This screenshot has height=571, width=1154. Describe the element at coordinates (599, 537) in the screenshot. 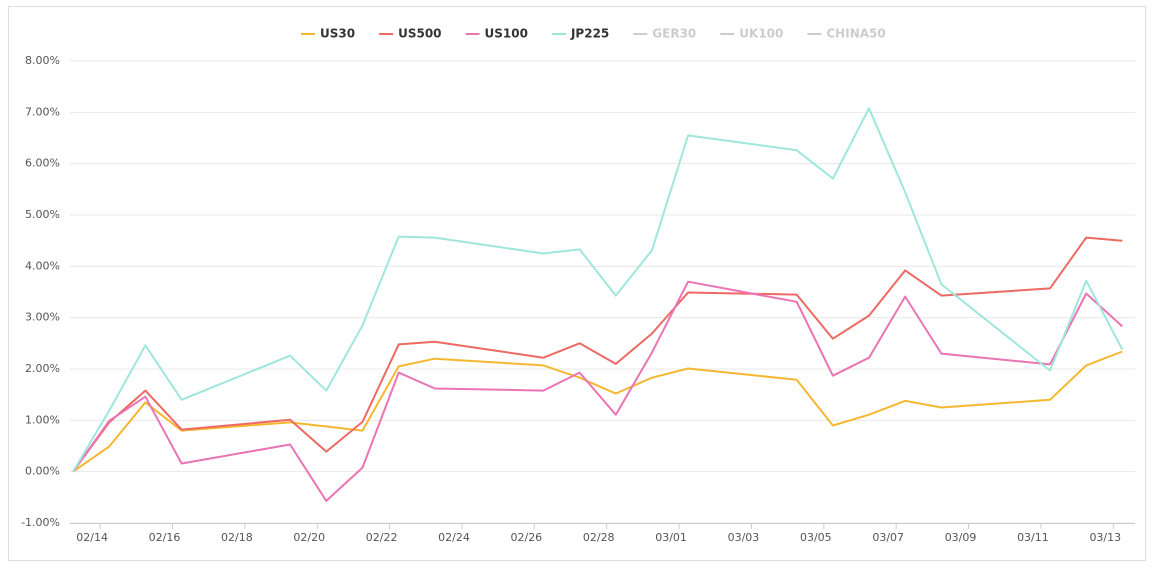

I see `x-tick-label: 02/28` at that location.